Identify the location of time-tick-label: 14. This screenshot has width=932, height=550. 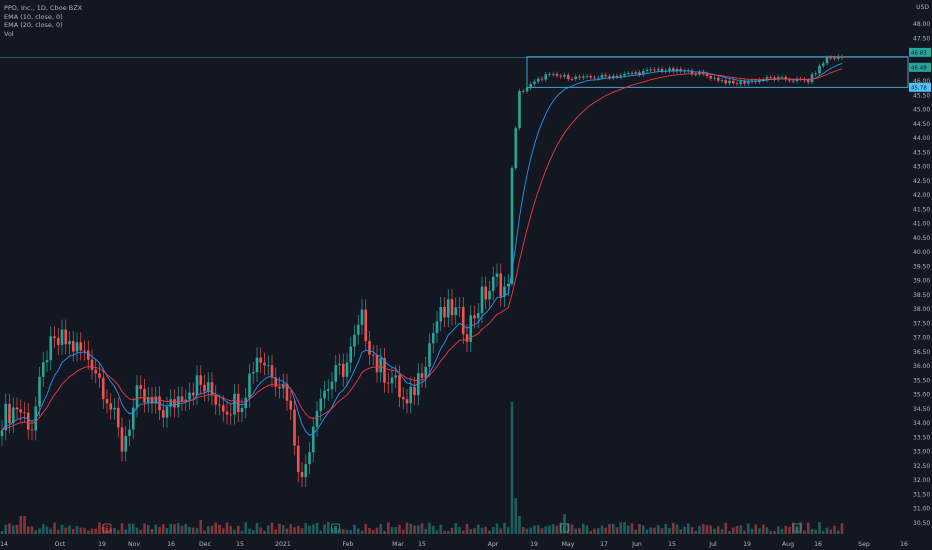
(4, 544).